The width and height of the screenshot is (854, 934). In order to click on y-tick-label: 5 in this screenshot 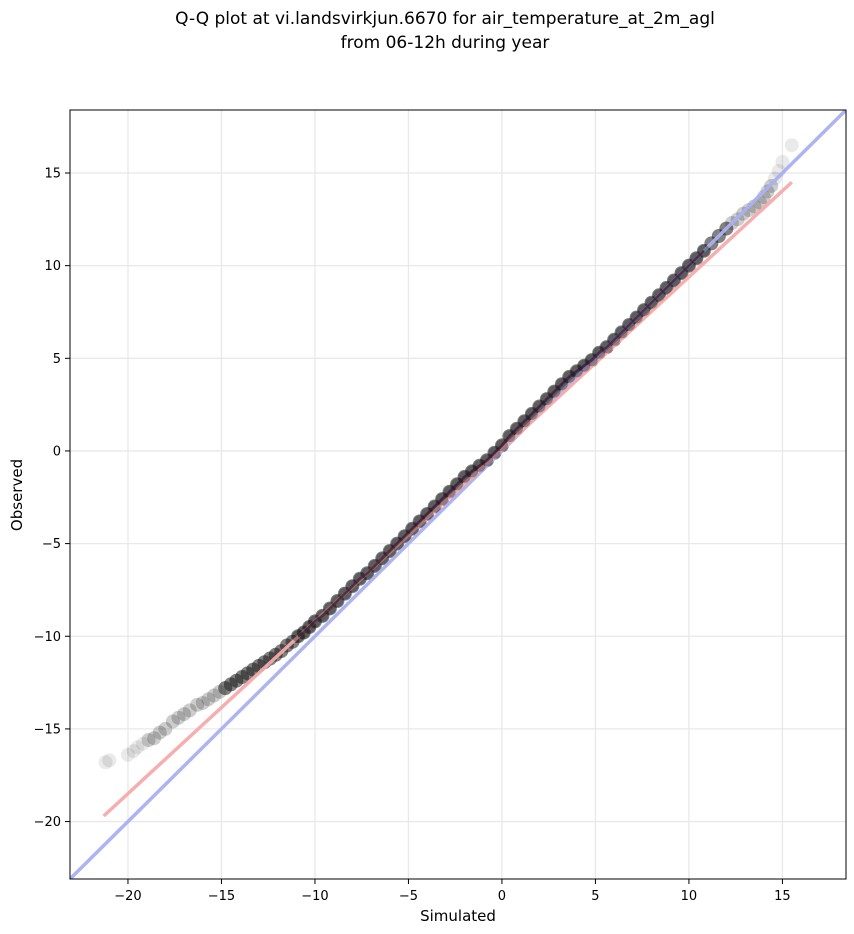, I will do `click(57, 359)`.